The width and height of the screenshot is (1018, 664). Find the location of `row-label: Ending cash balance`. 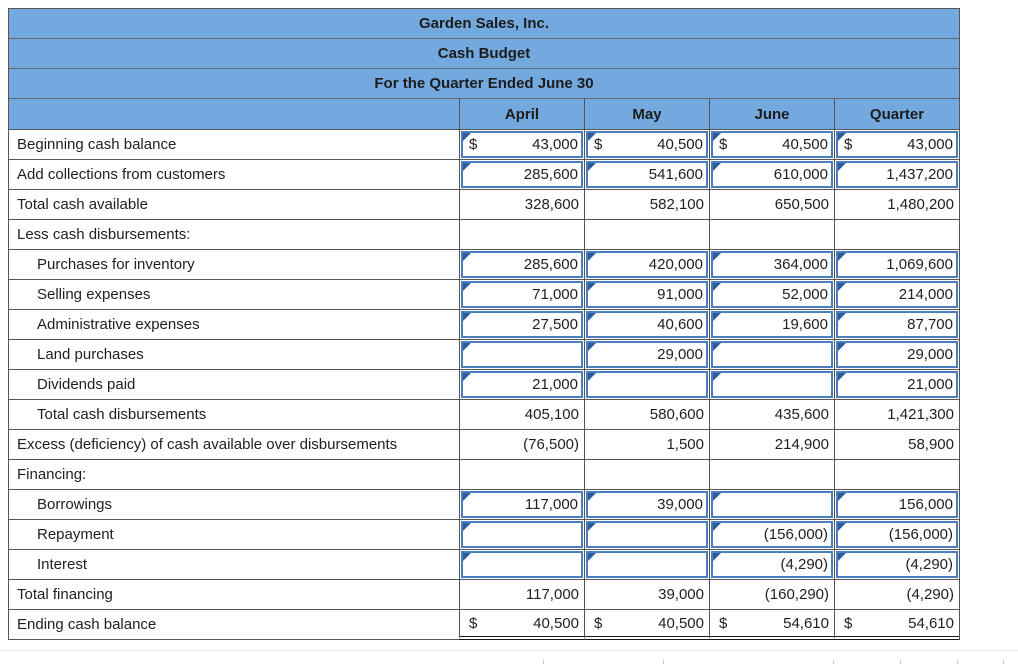

row-label: Ending cash balance is located at coordinates (234, 625).